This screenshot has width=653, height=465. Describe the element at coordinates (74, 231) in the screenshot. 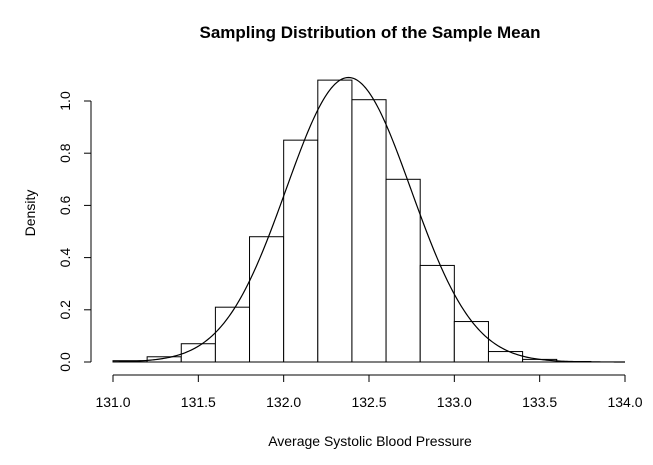

I see `y-axis: 0.0 0.2 0.4 0.6 0.8 1.0` at that location.